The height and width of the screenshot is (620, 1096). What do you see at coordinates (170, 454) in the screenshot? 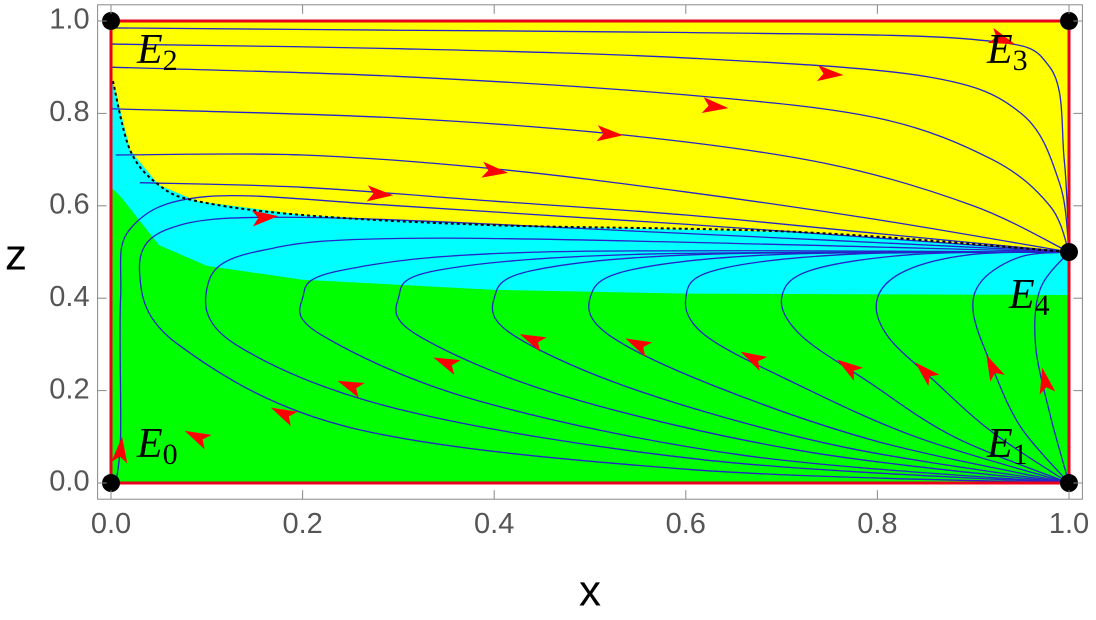
I see `equilibrium-subscript: 0` at bounding box center [170, 454].